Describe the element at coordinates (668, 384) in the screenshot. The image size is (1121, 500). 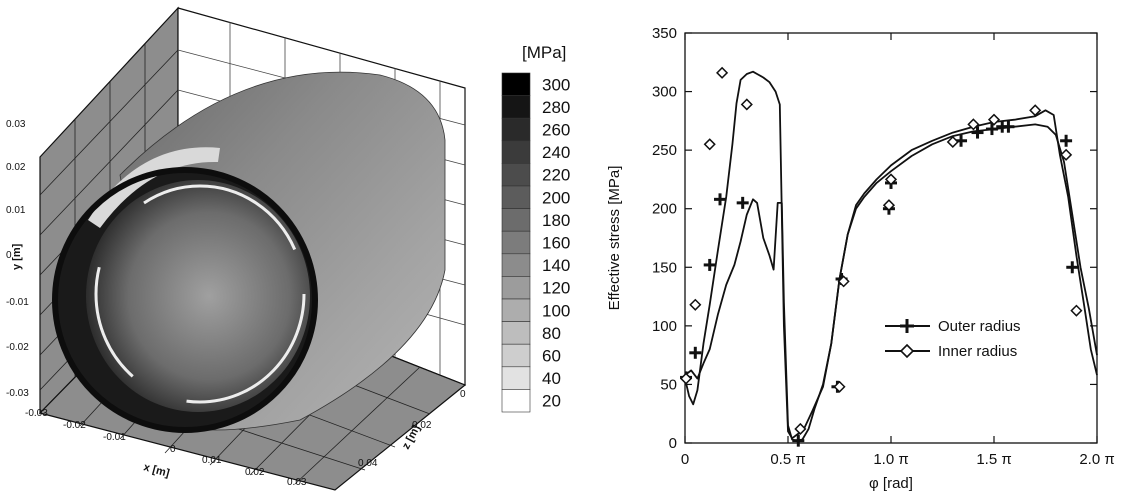
I see `y-tick-label: 50` at that location.